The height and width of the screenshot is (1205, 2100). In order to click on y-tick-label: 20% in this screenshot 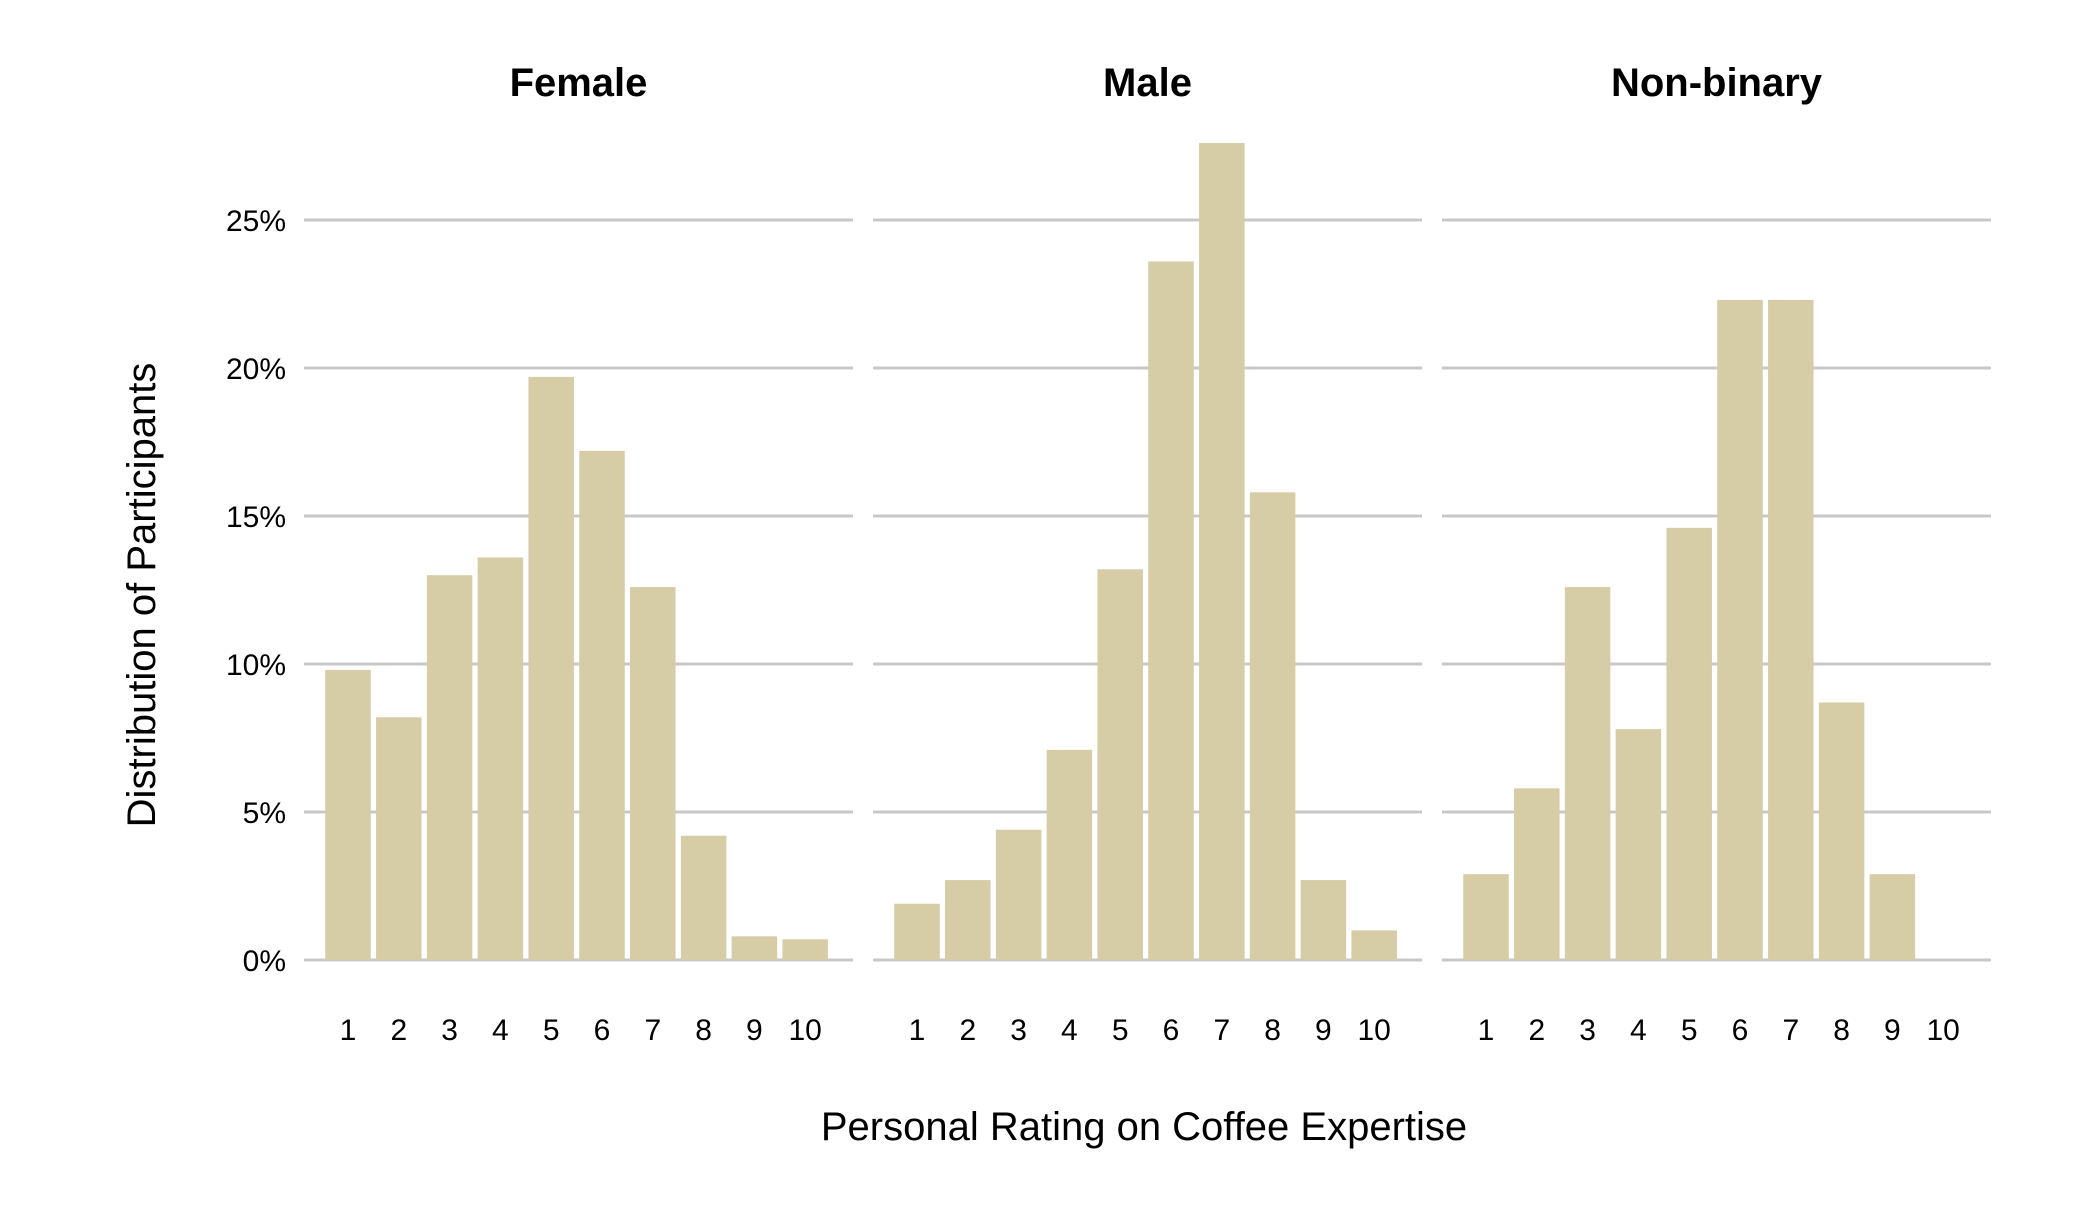, I will do `click(256, 369)`.